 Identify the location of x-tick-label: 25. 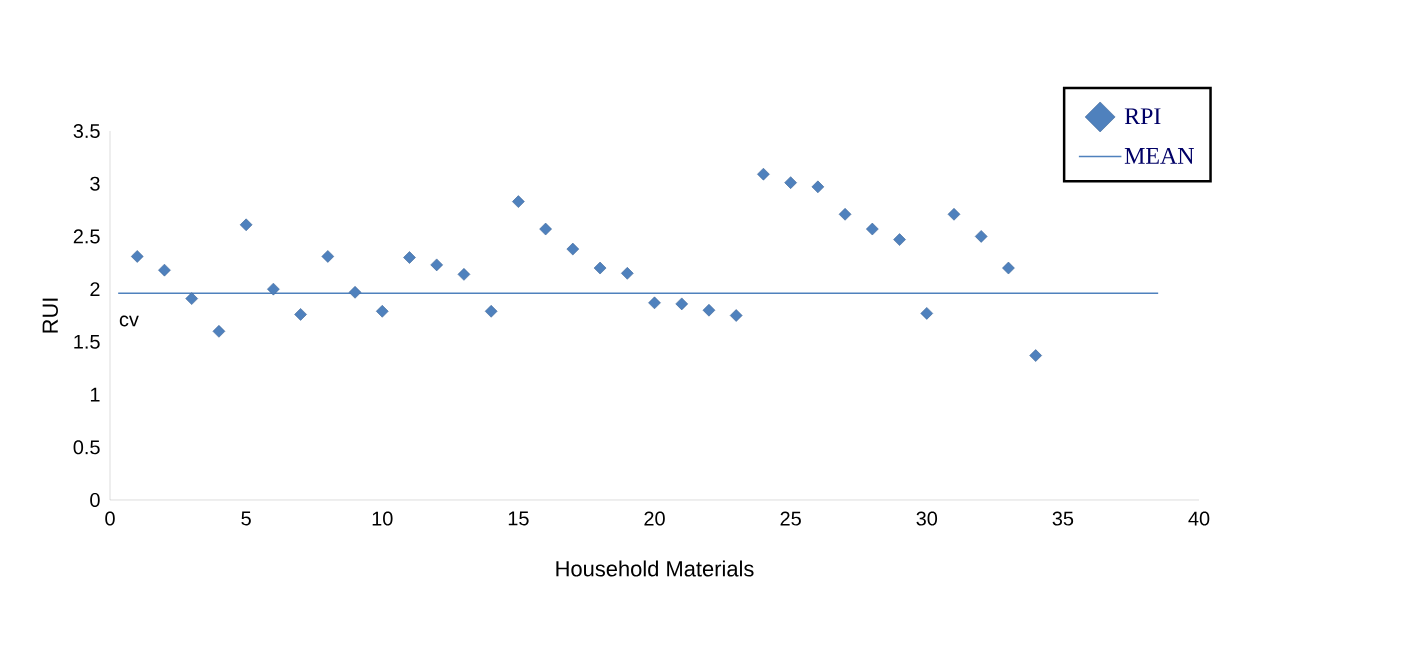
(790, 518).